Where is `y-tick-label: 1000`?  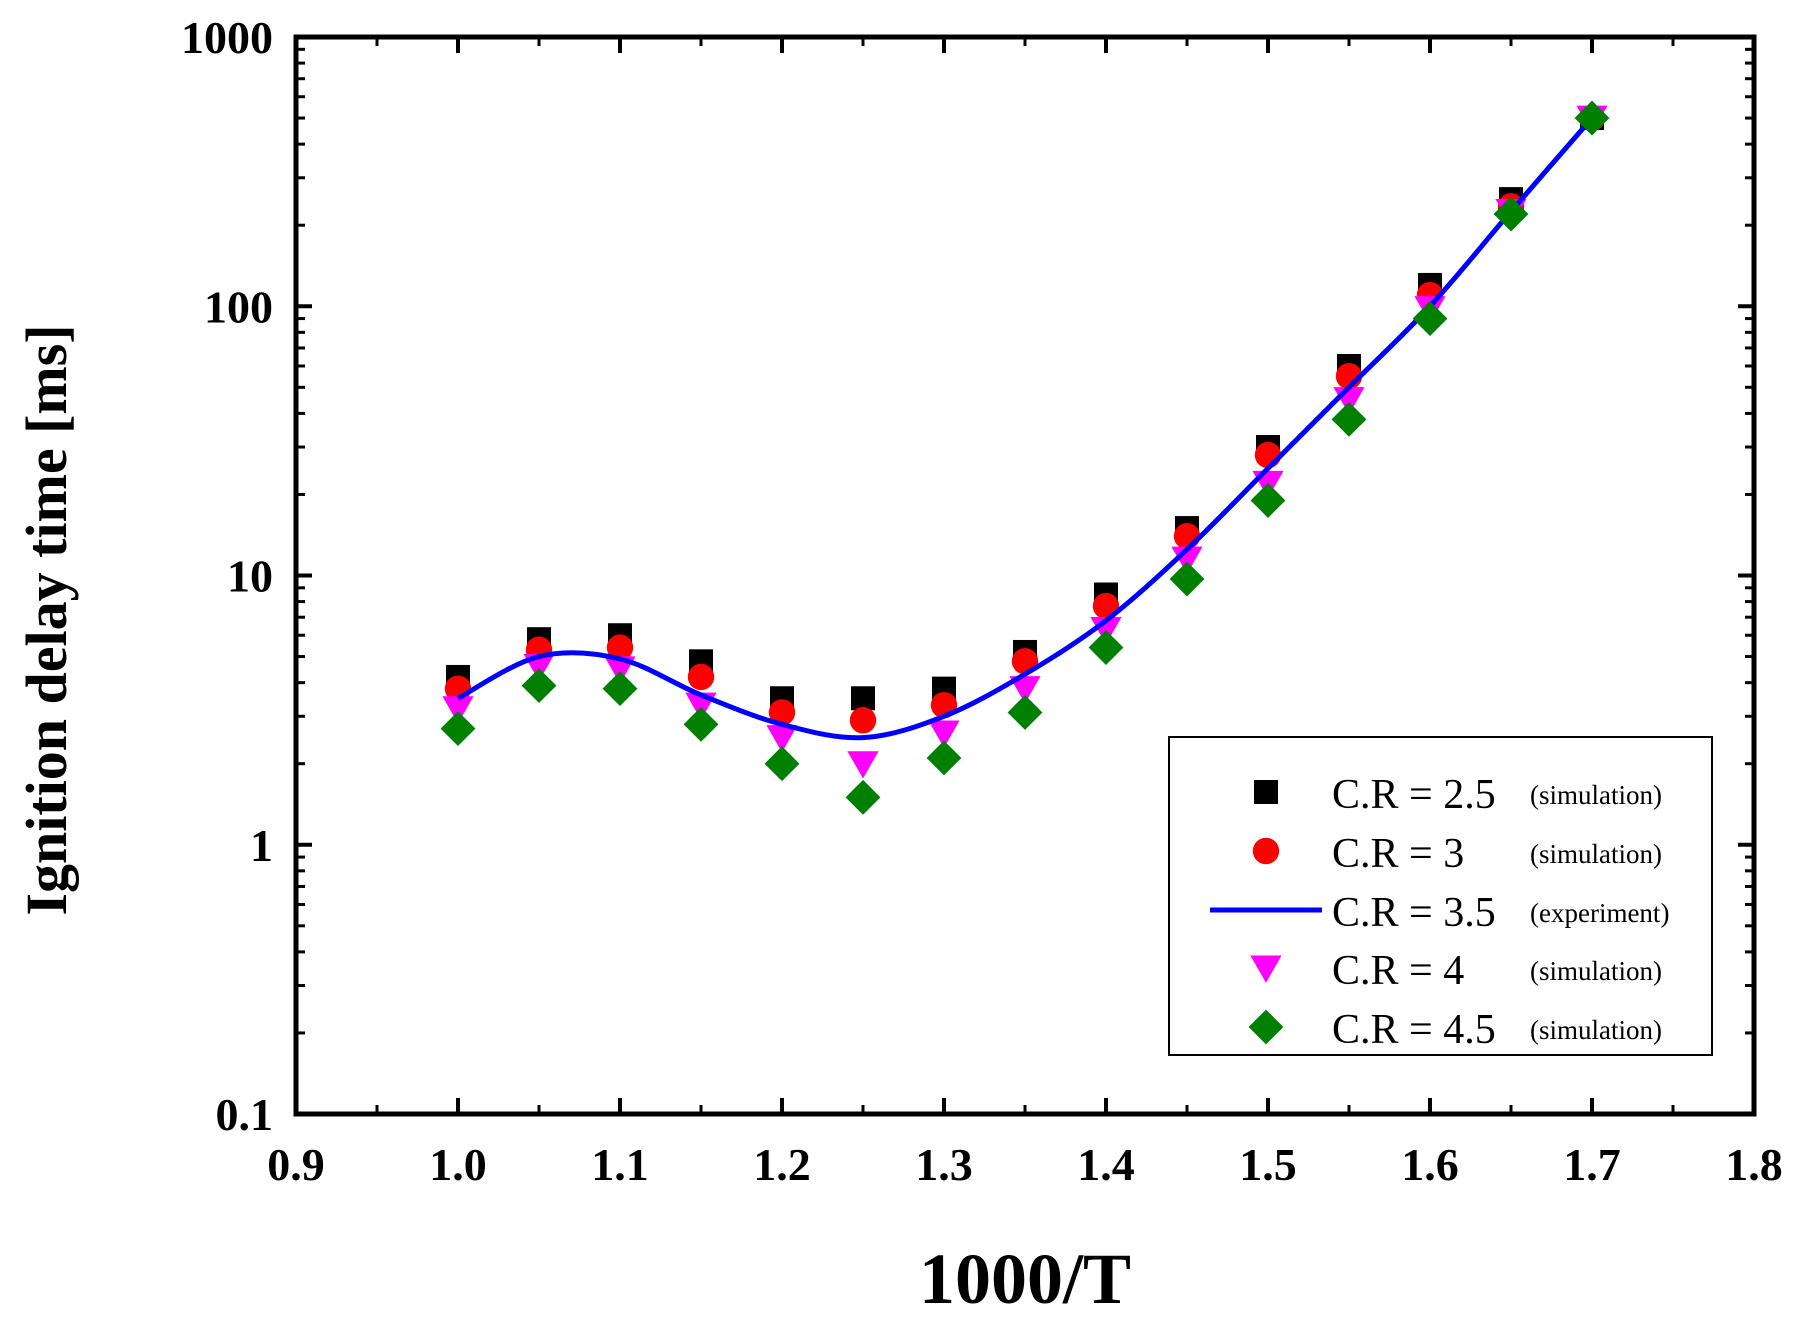
y-tick-label: 1000 is located at coordinates (227, 37).